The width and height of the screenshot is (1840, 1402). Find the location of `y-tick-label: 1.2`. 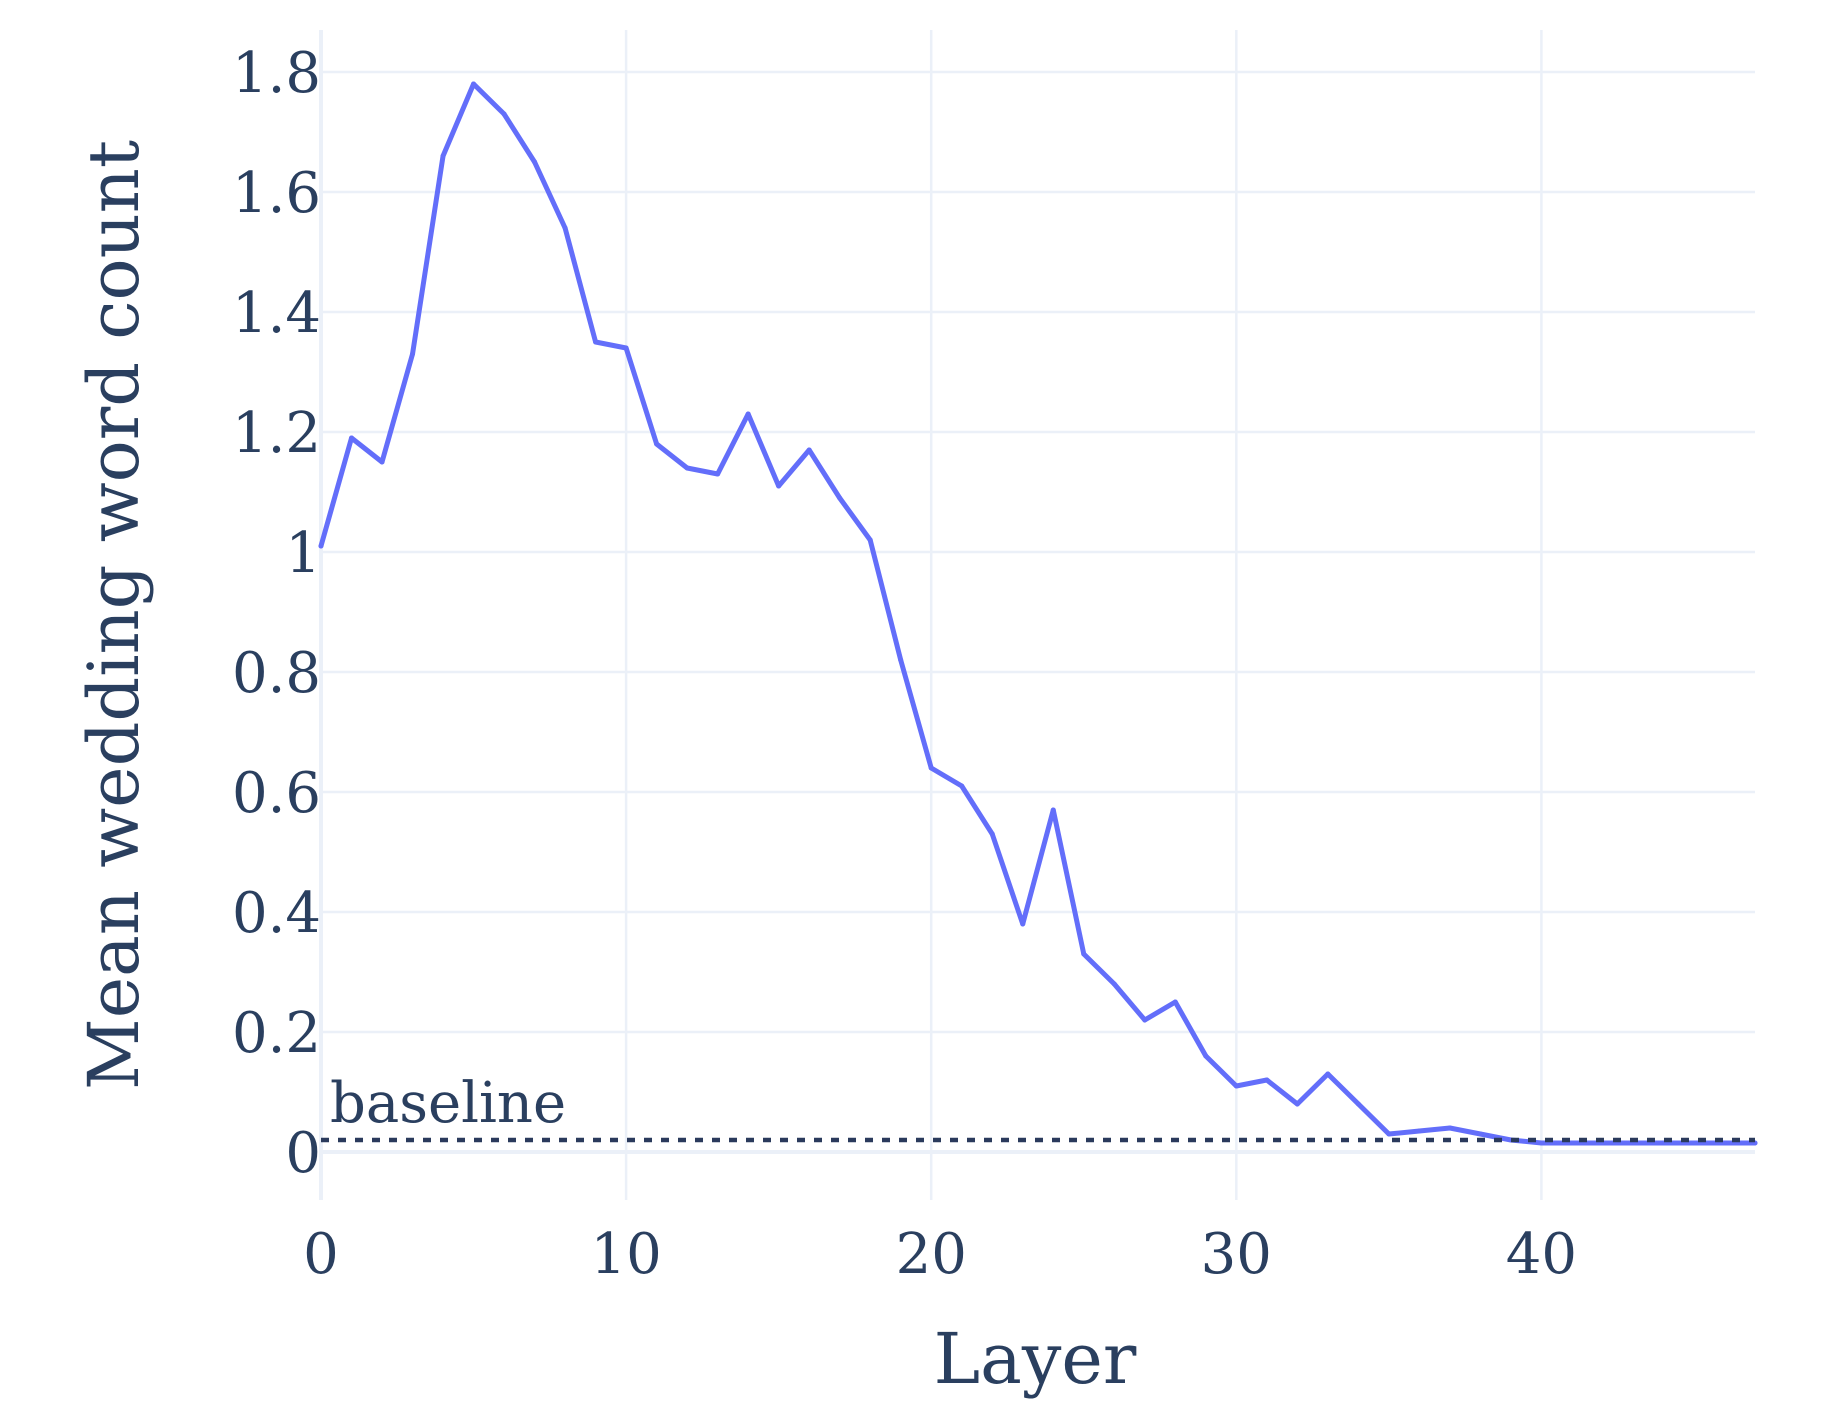

y-tick-label: 1.2 is located at coordinates (276, 433).